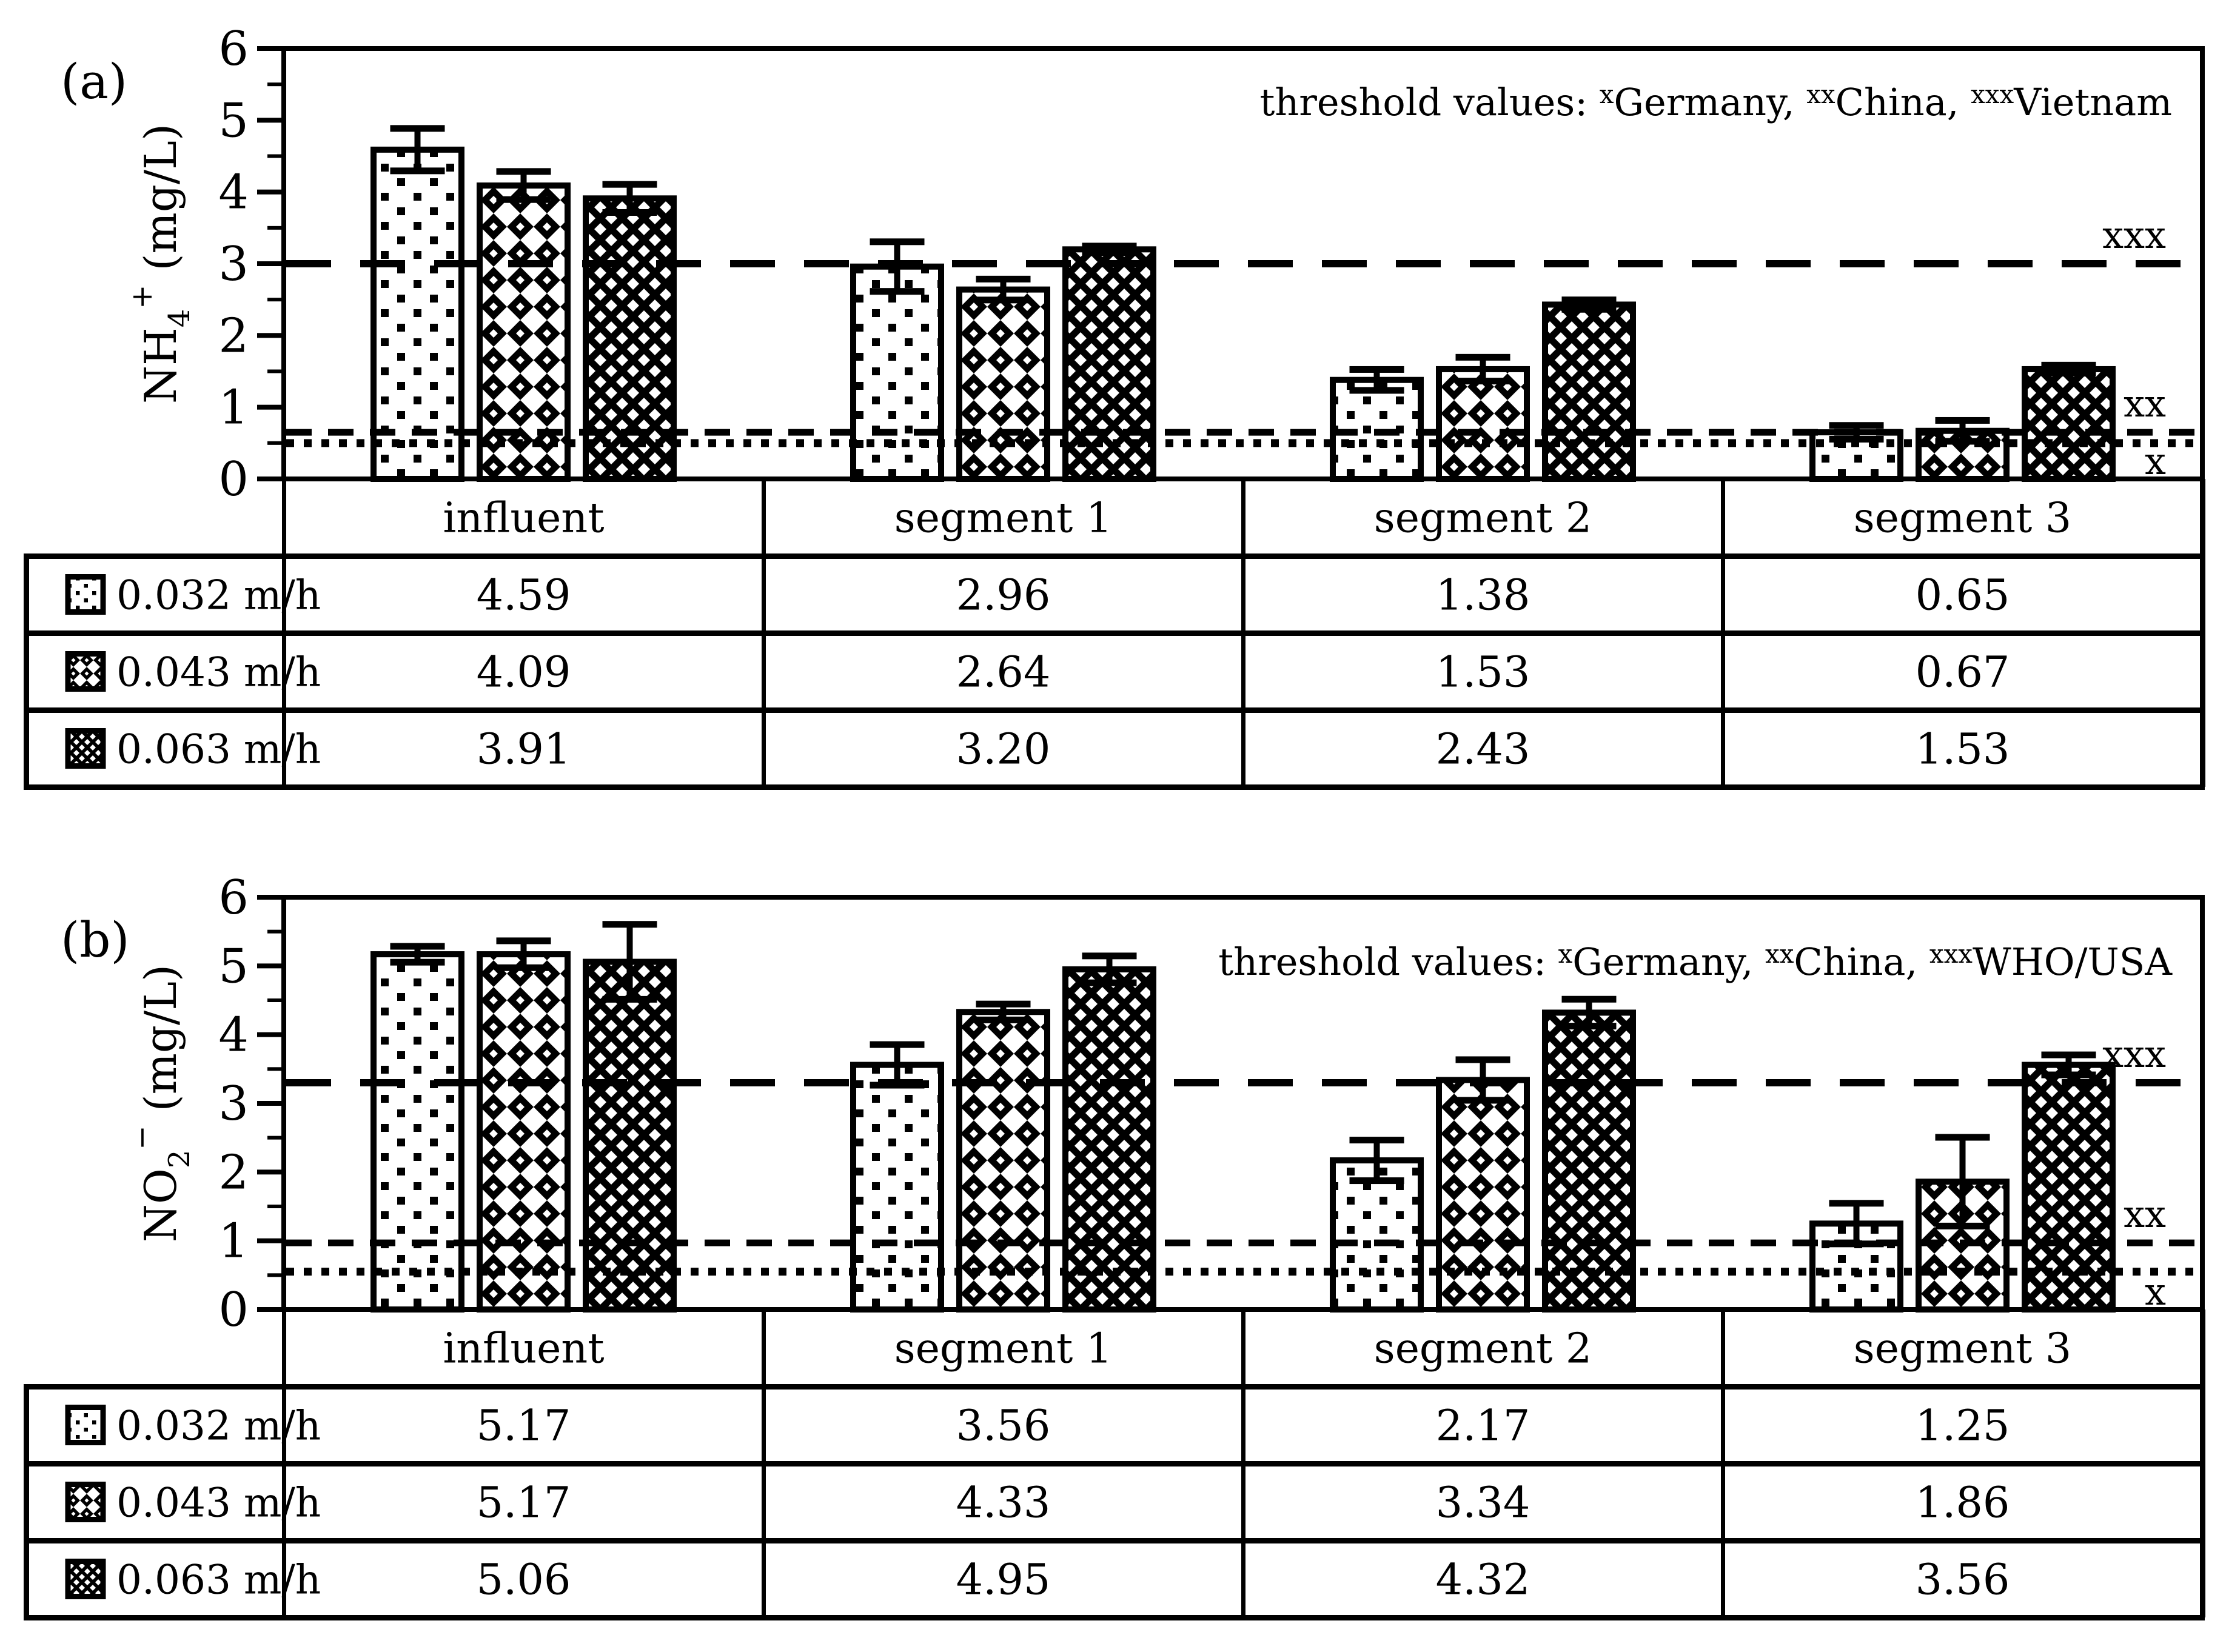 This screenshot has width=2226, height=1652. What do you see at coordinates (1003, 1503) in the screenshot?
I see `value-cell: 4.33` at bounding box center [1003, 1503].